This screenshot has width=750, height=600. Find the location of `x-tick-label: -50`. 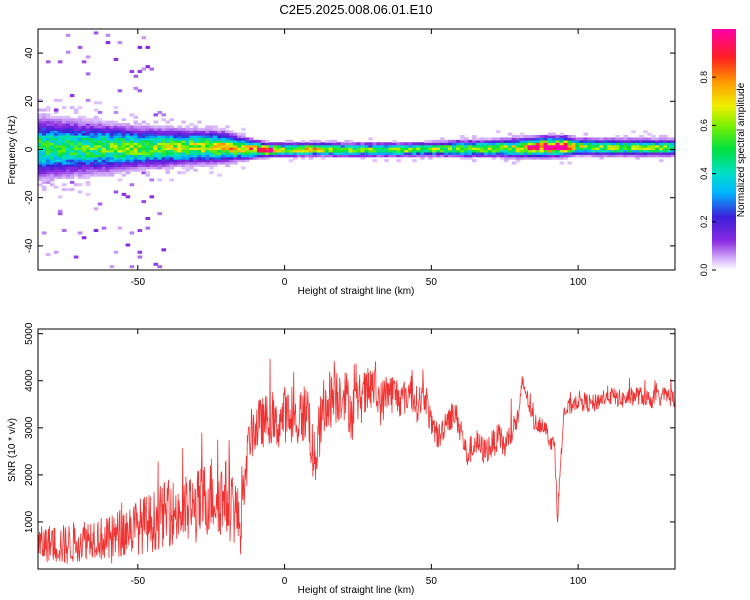

x-tick-label: -50 is located at coordinates (138, 282).